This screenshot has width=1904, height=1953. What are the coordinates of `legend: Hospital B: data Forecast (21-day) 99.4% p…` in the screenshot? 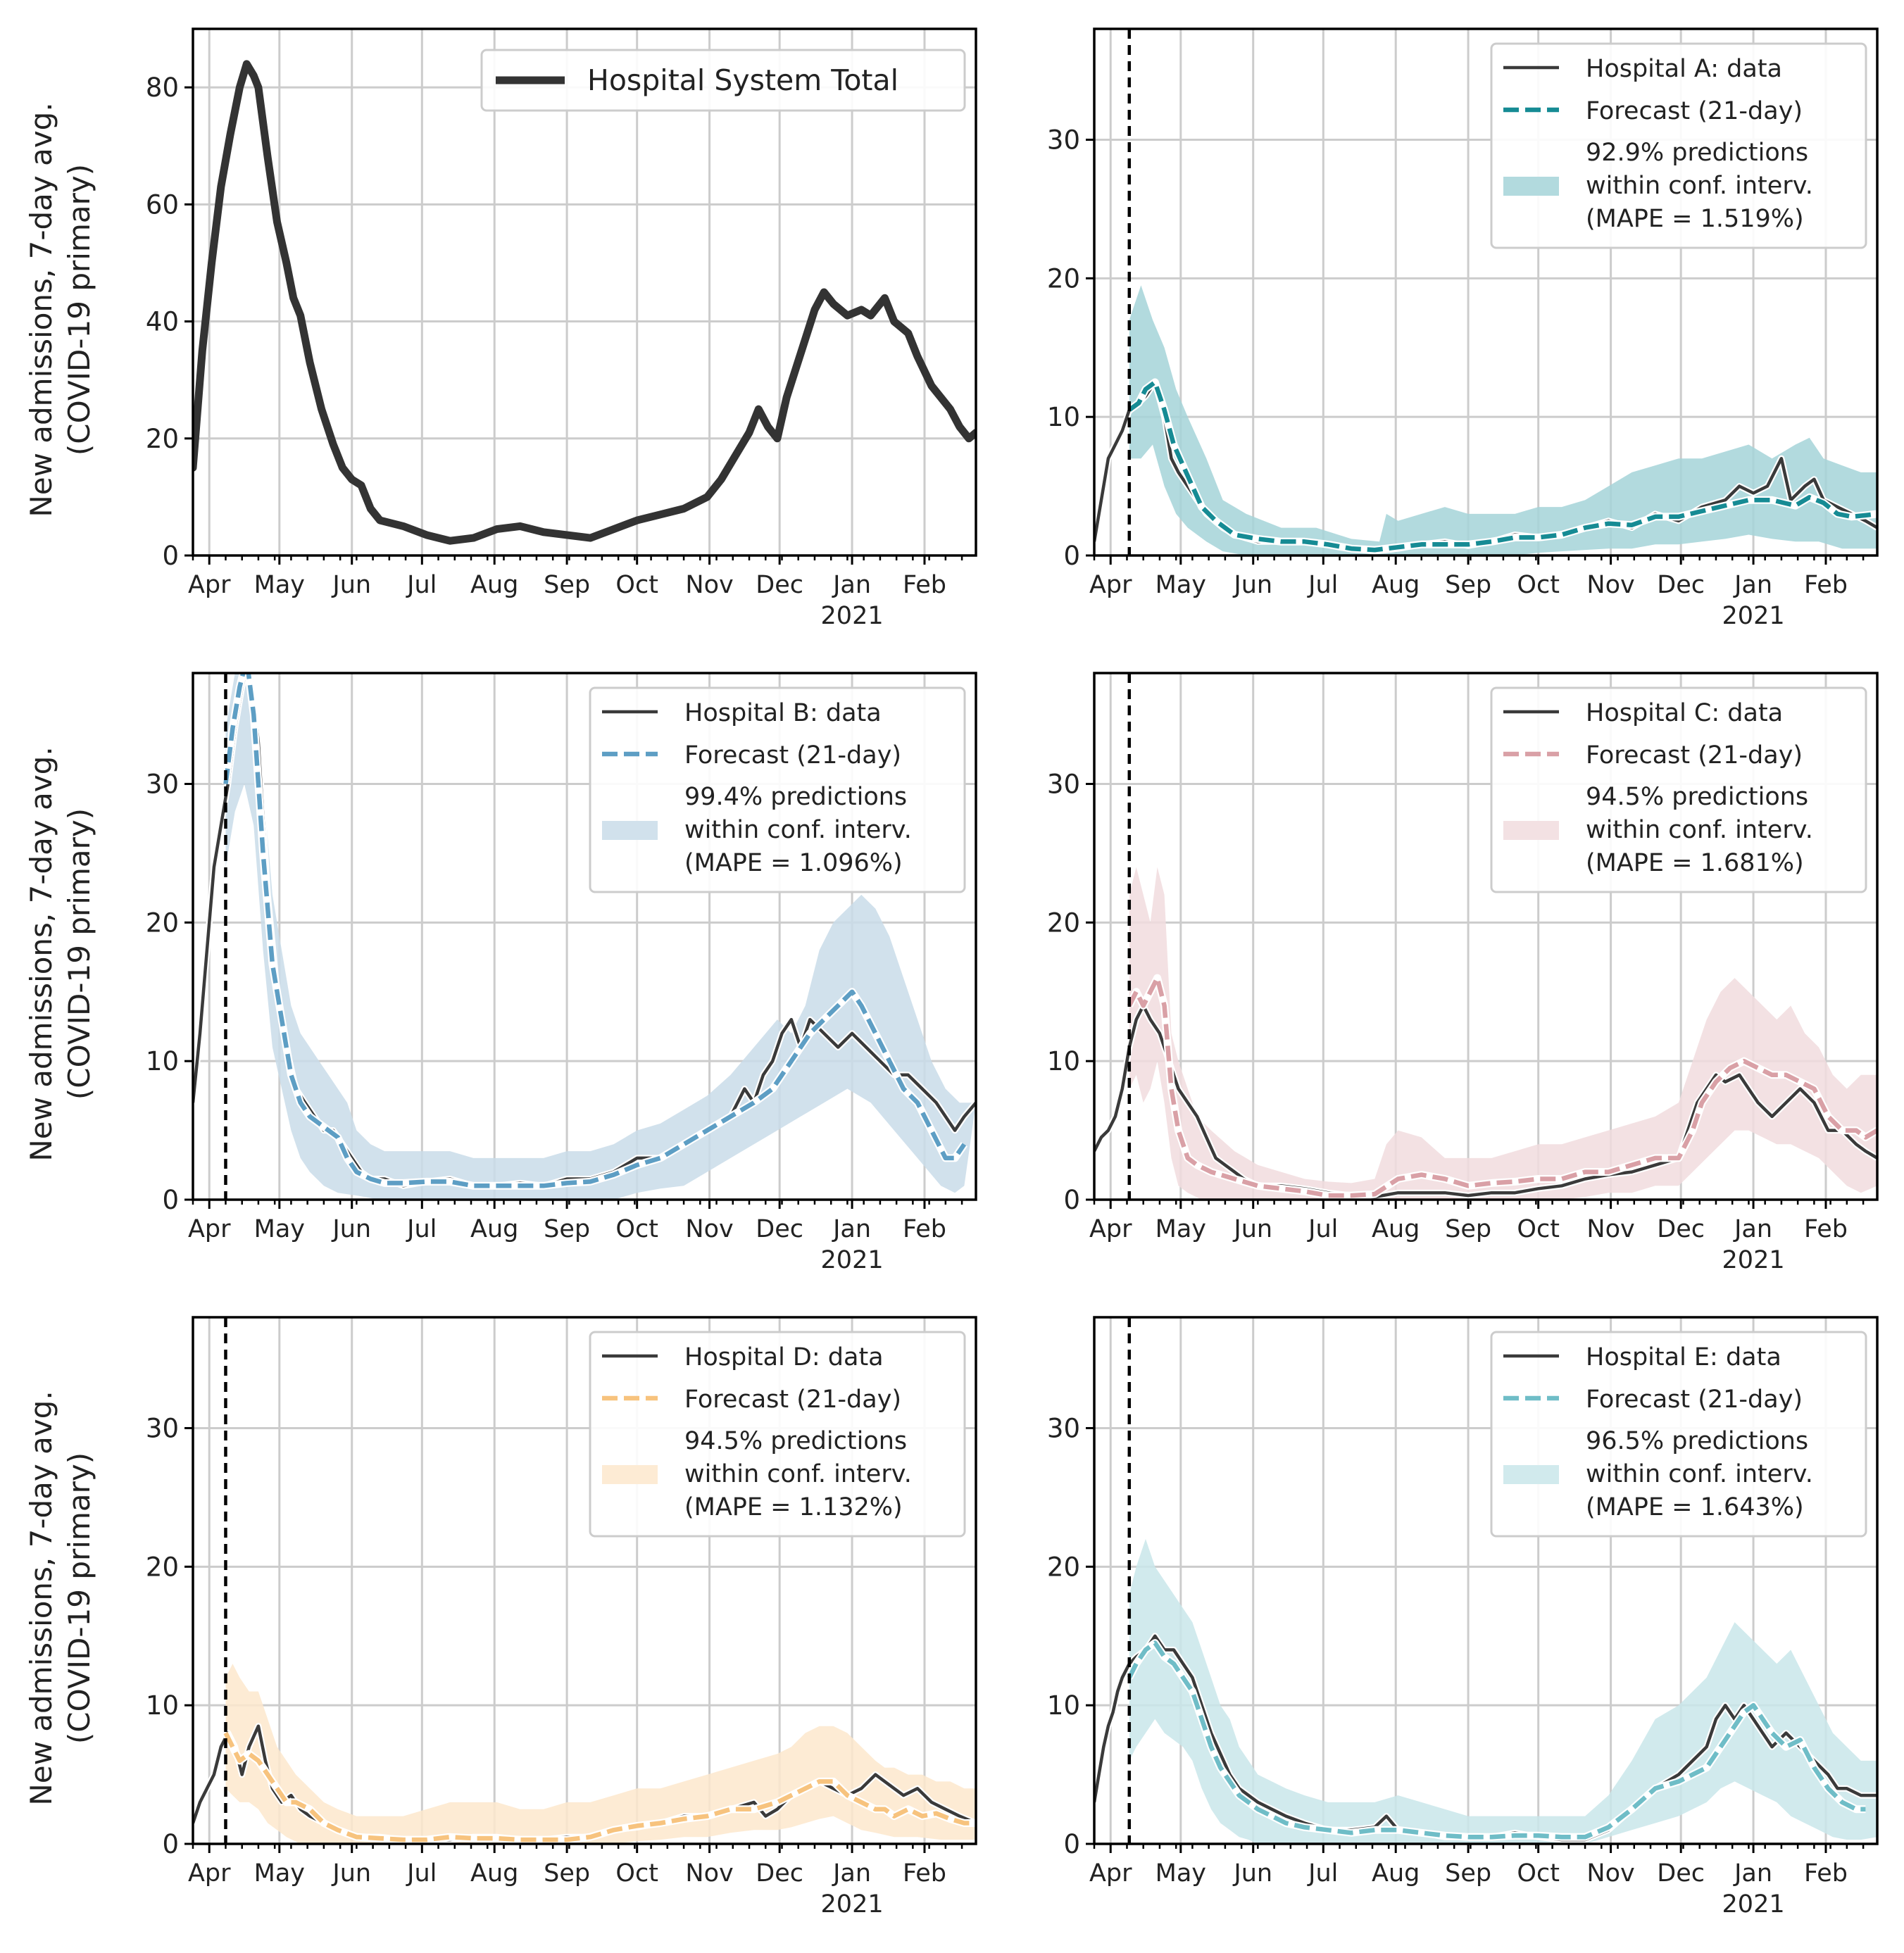 It's located at (777, 790).